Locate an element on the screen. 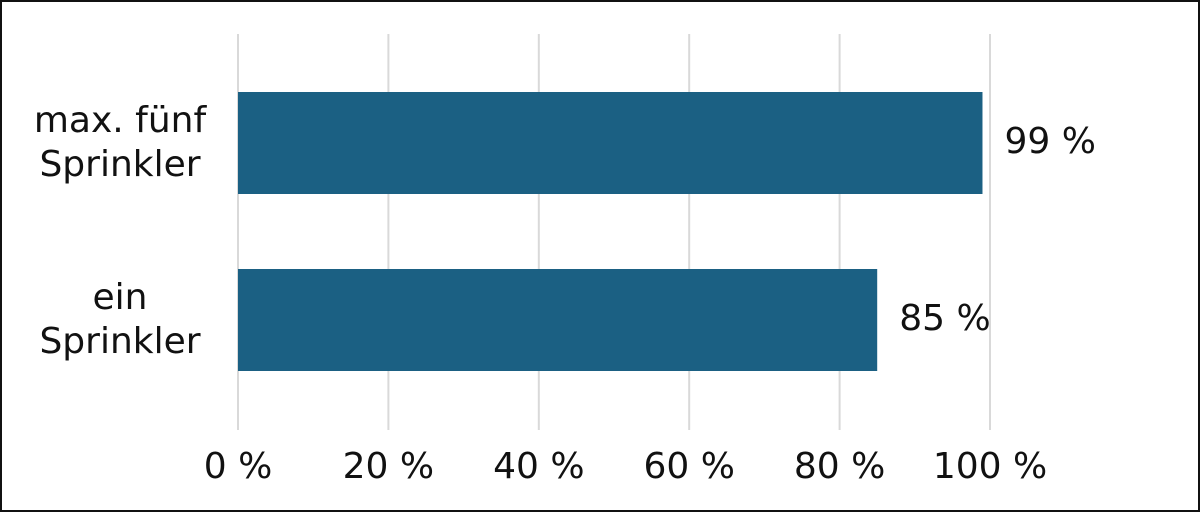 This screenshot has height=512, width=1200. x-tick-label: 80 % is located at coordinates (839, 466).